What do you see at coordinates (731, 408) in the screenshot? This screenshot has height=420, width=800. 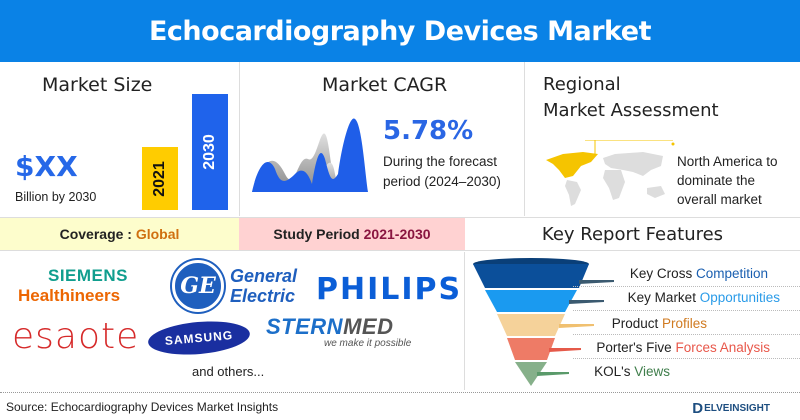 I see `delveinsight-logo: D ELVEINSIGHT` at bounding box center [731, 408].